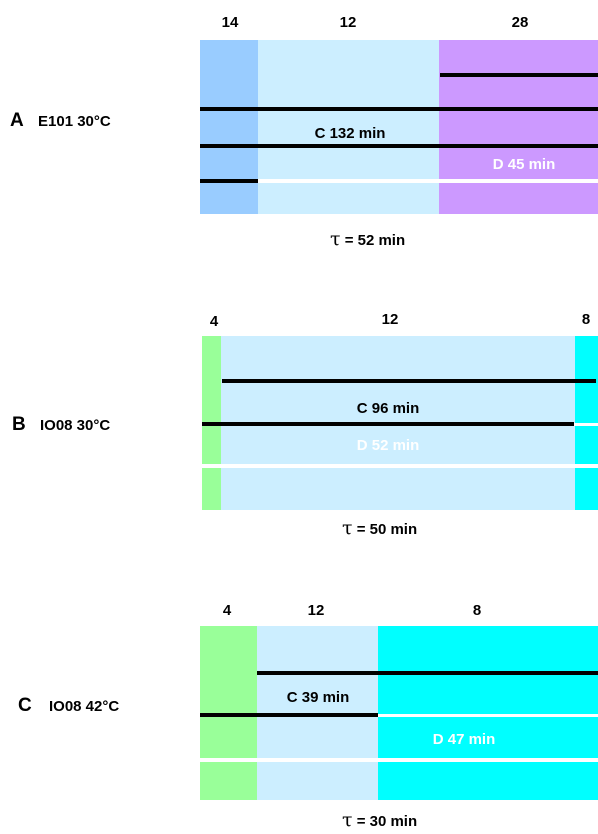  I want to click on tau-value: = 30 min, so click(387, 821).